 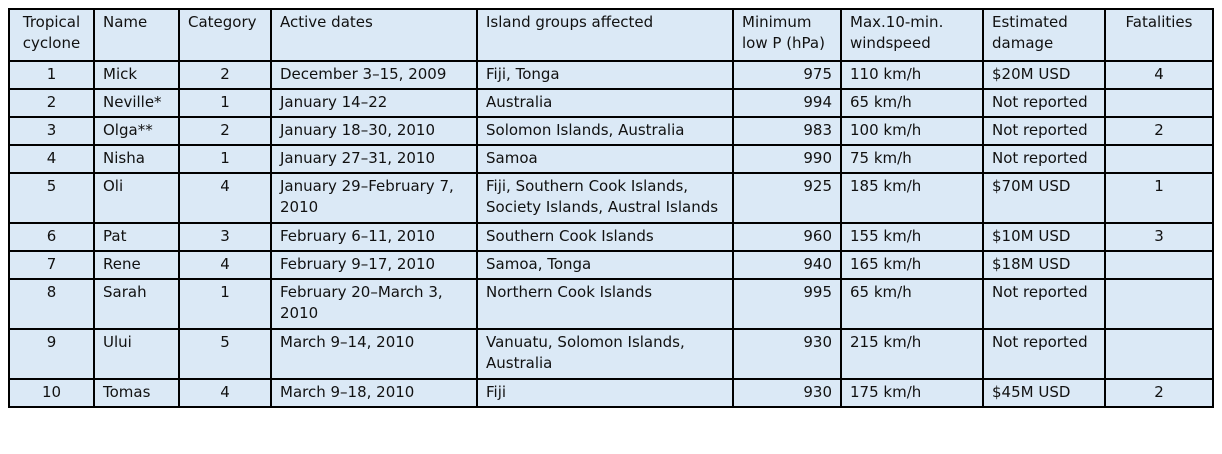 What do you see at coordinates (136, 354) in the screenshot?
I see `cell: Ului` at bounding box center [136, 354].